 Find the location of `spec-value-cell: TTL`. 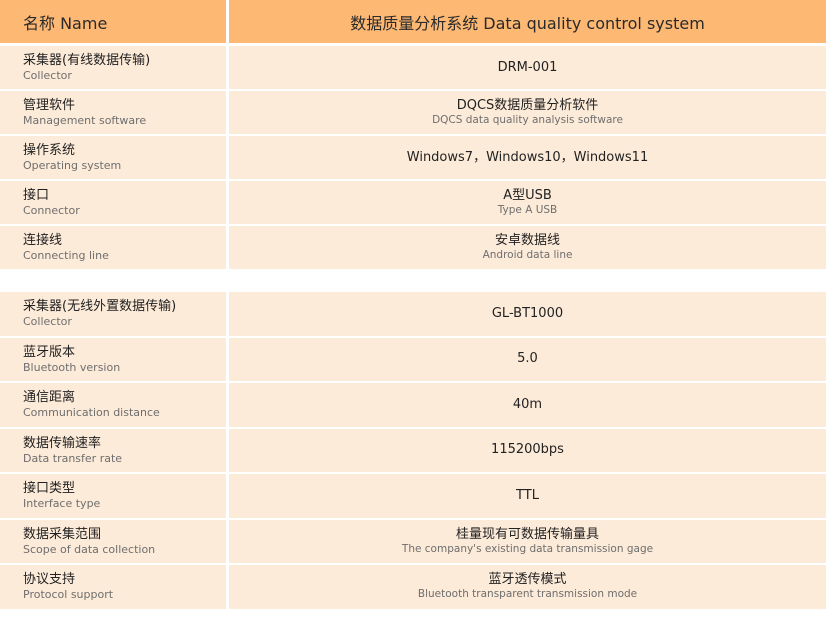

spec-value-cell: TTL is located at coordinates (527, 496).